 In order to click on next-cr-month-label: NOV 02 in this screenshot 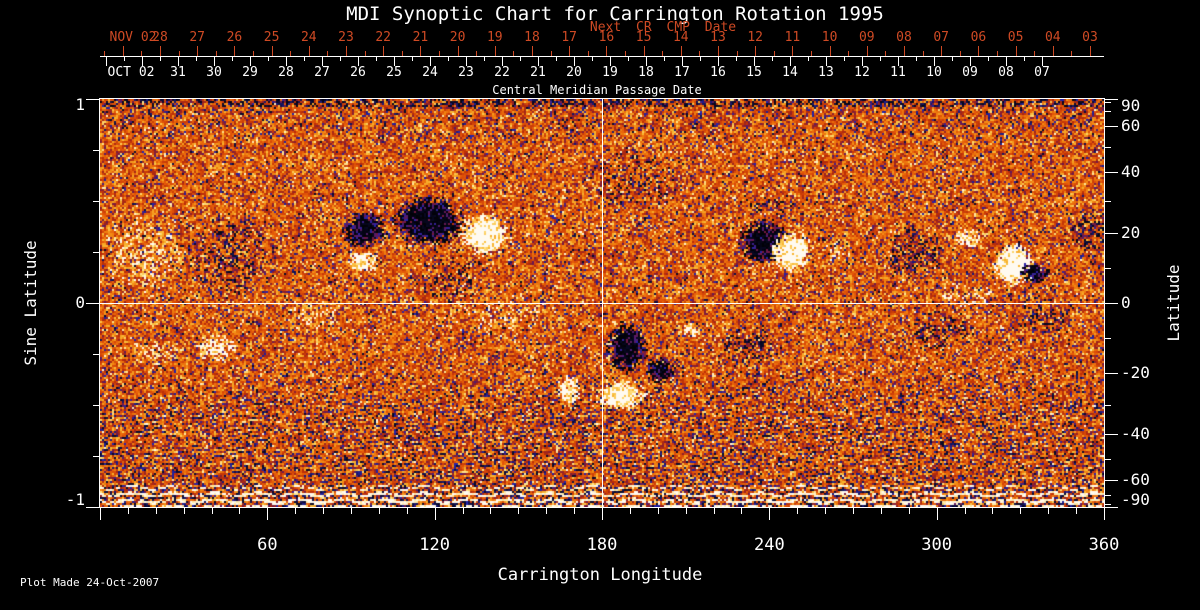, I will do `click(133, 37)`.